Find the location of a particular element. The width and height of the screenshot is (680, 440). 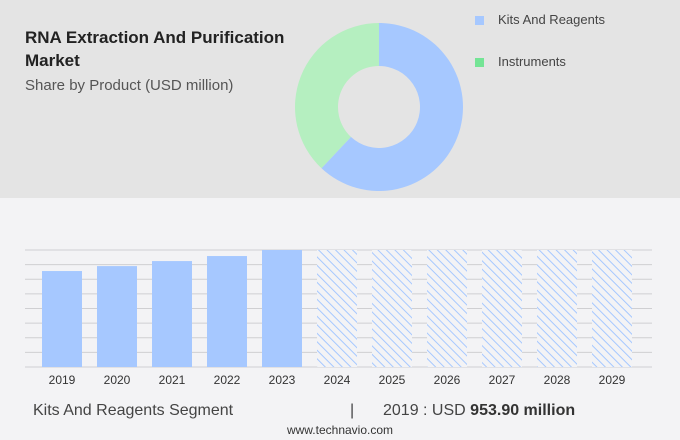

donut-slice-instruments is located at coordinates (337, 95).